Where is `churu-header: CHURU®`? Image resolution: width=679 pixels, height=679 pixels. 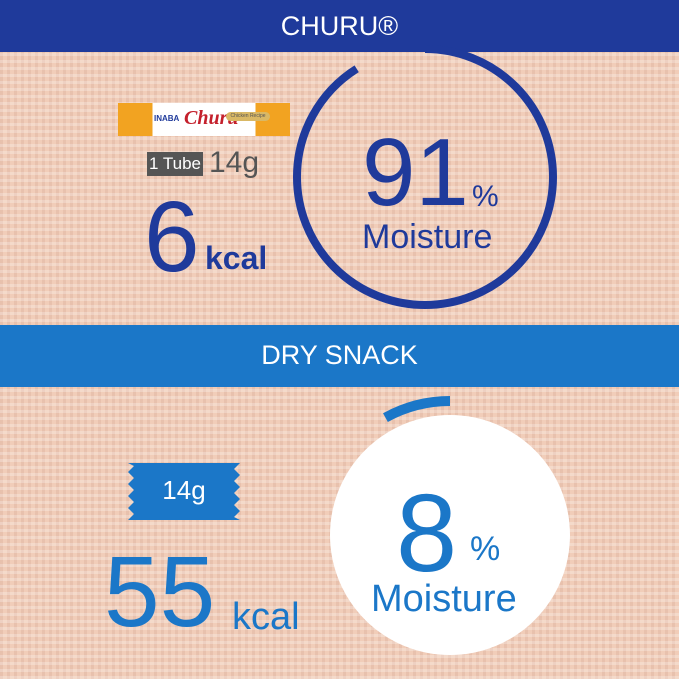 churu-header: CHURU® is located at coordinates (339, 26).